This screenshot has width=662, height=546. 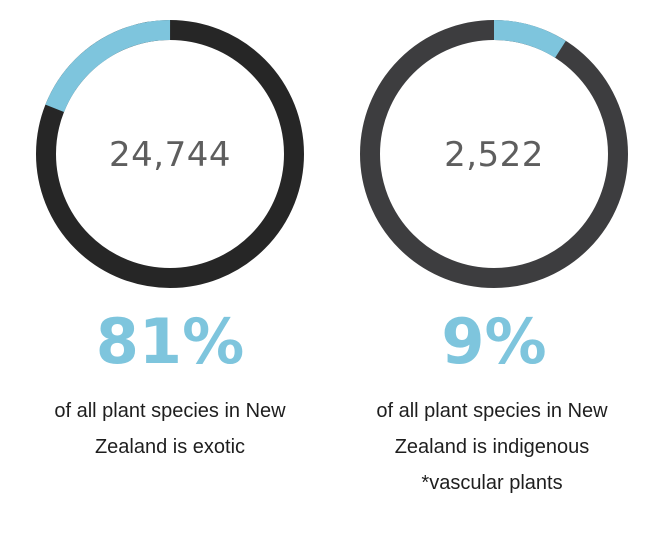 I want to click on indigenous-percent: 9%, so click(x=494, y=341).